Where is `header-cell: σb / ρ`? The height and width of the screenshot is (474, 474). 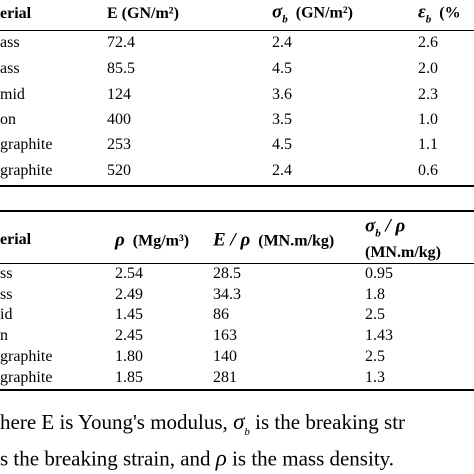
header-cell: σb / ρ is located at coordinates (385, 228).